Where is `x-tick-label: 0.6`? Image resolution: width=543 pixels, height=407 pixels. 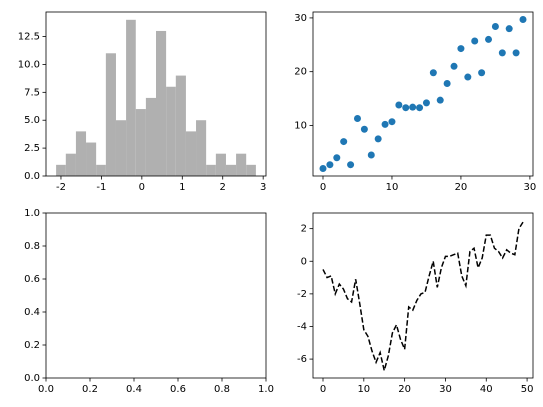
x-tick-label: 0.6 is located at coordinates (178, 389).